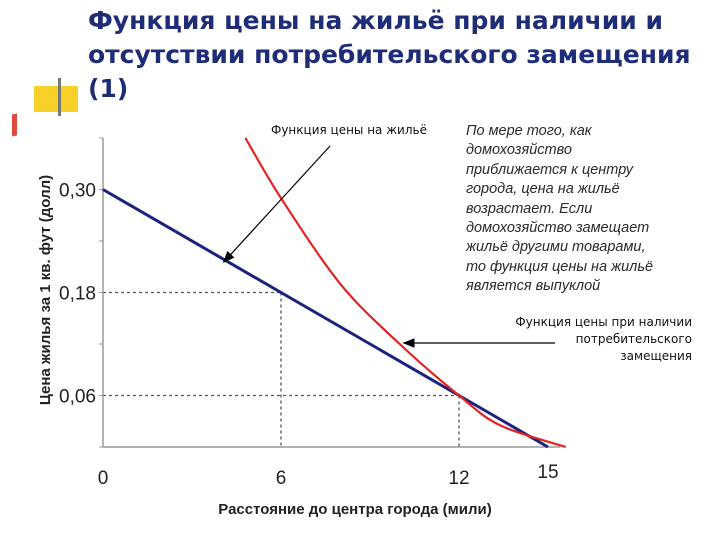 The height and width of the screenshot is (540, 720). What do you see at coordinates (375, 20) in the screenshot?
I see `title-line-1: Функция цены на жильё при наличии и` at bounding box center [375, 20].